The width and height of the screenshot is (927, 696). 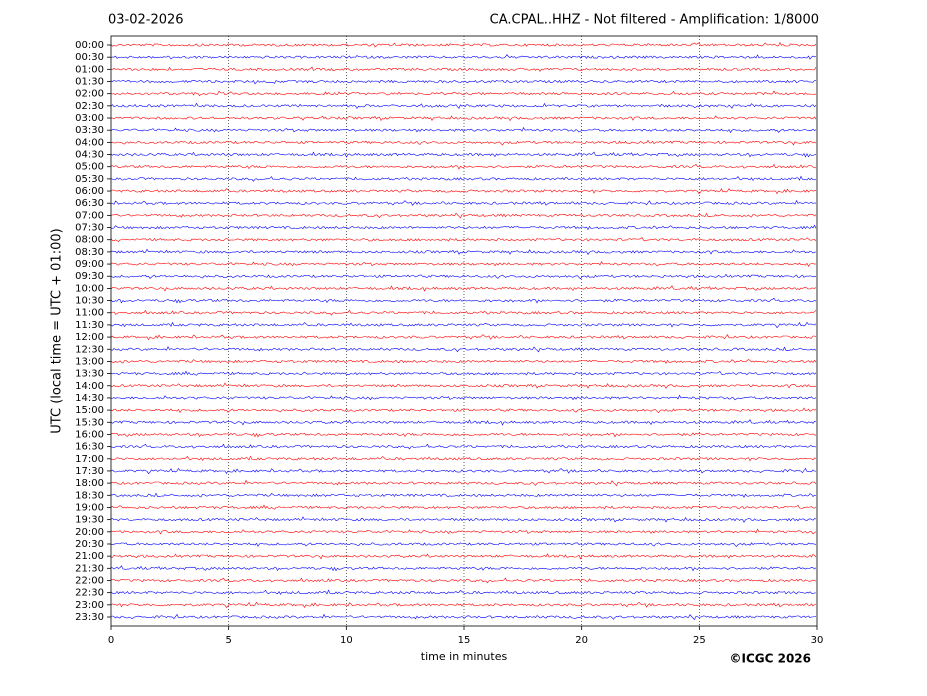 I want to click on y-tick-label: 19:30, so click(x=89, y=520).